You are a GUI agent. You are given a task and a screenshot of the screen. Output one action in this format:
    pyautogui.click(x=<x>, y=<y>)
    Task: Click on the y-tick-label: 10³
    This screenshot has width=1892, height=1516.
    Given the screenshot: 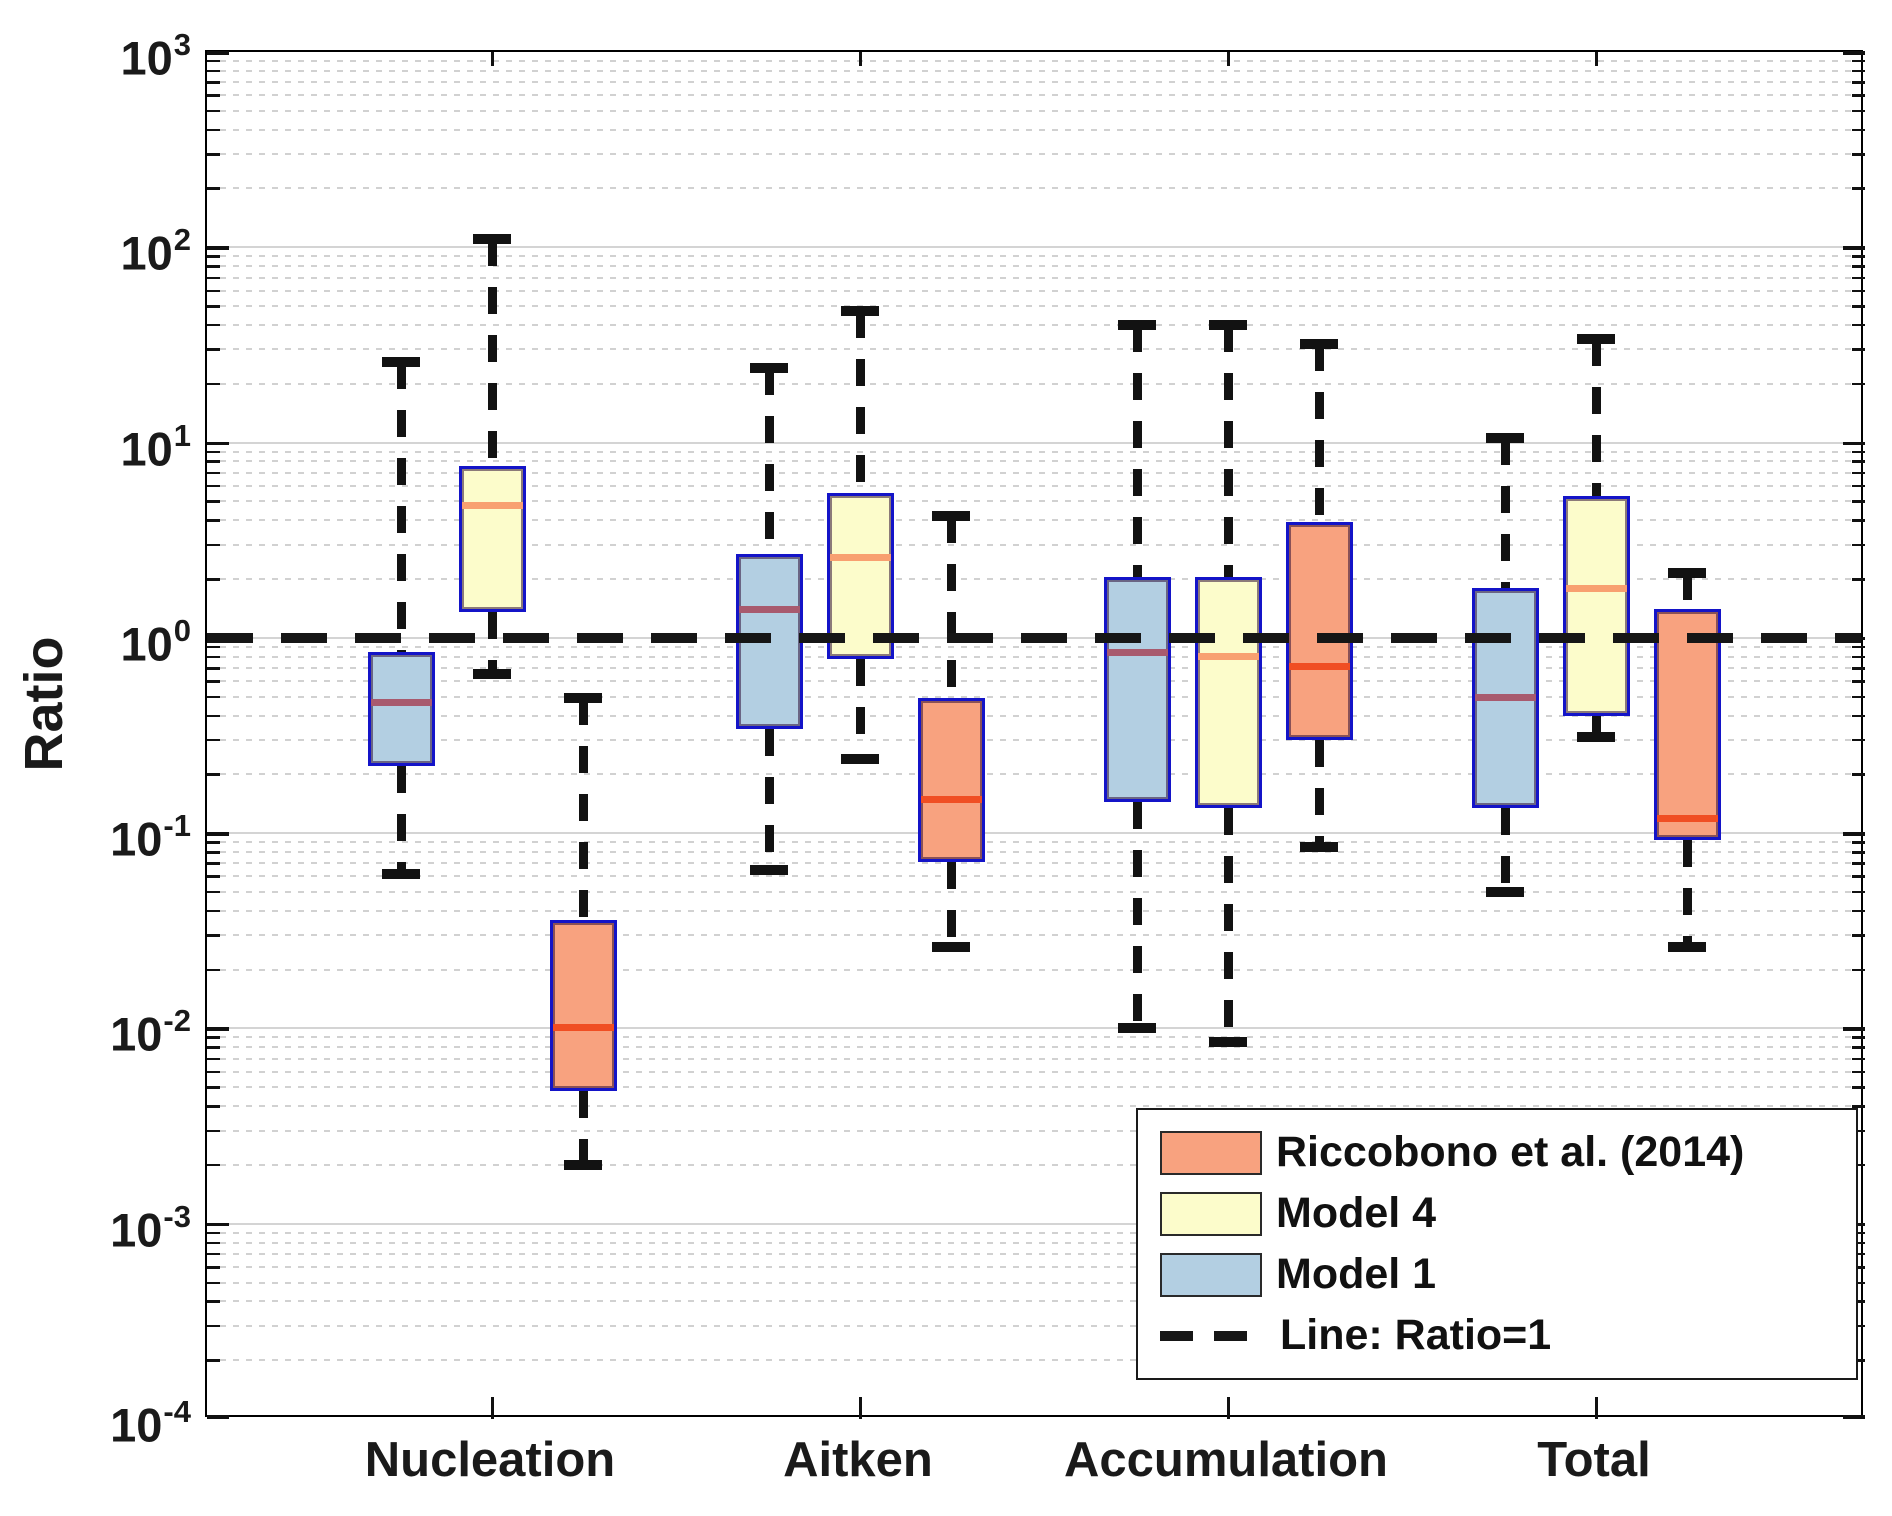 What is the action you would take?
    pyautogui.click(x=155, y=56)
    